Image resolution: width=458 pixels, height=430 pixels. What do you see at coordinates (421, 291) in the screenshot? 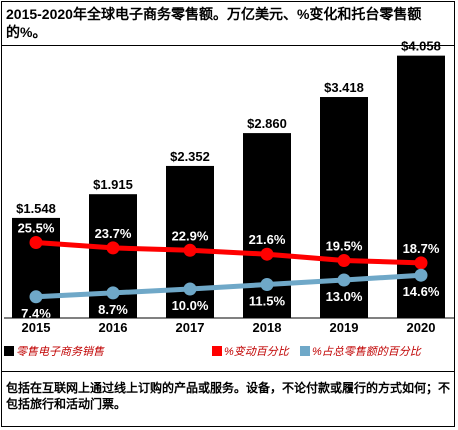
I see `share-label-2020: 14.6%` at bounding box center [421, 291].